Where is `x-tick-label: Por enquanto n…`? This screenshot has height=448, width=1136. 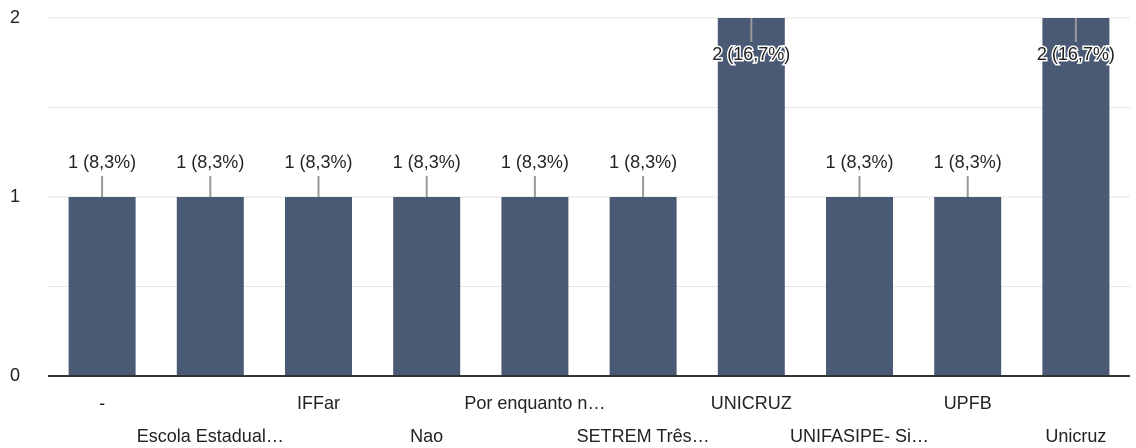
x-tick-label: Por enquanto n… is located at coordinates (534, 403).